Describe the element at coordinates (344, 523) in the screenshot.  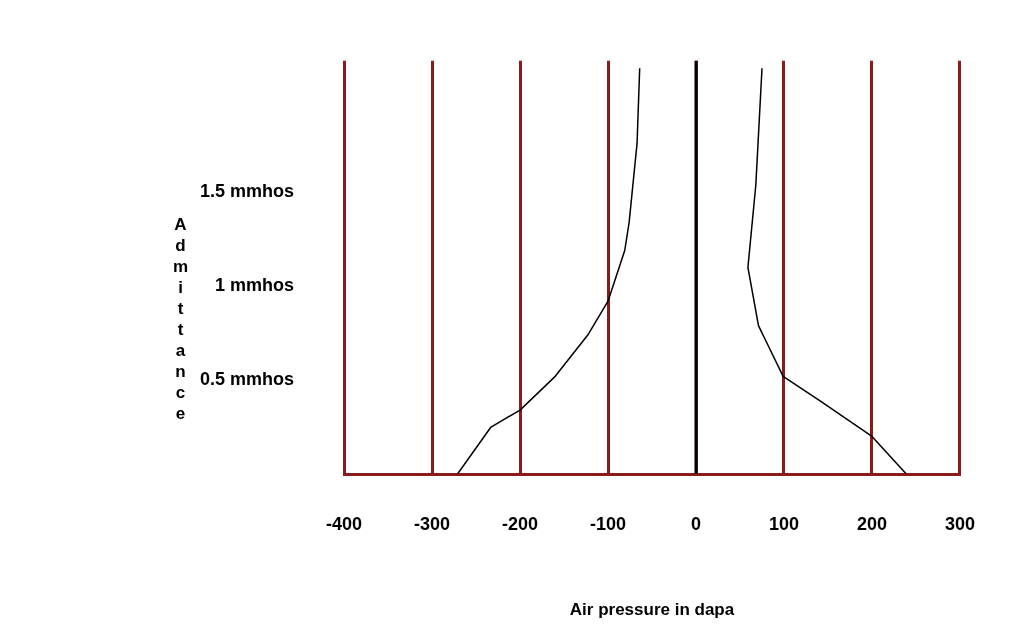
I see `x-tick-label: -400` at that location.